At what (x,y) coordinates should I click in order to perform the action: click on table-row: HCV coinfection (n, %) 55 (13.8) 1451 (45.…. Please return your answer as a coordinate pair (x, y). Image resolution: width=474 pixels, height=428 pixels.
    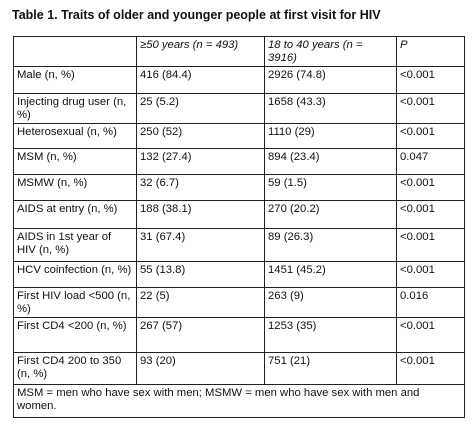
    Looking at the image, I should click on (239, 274).